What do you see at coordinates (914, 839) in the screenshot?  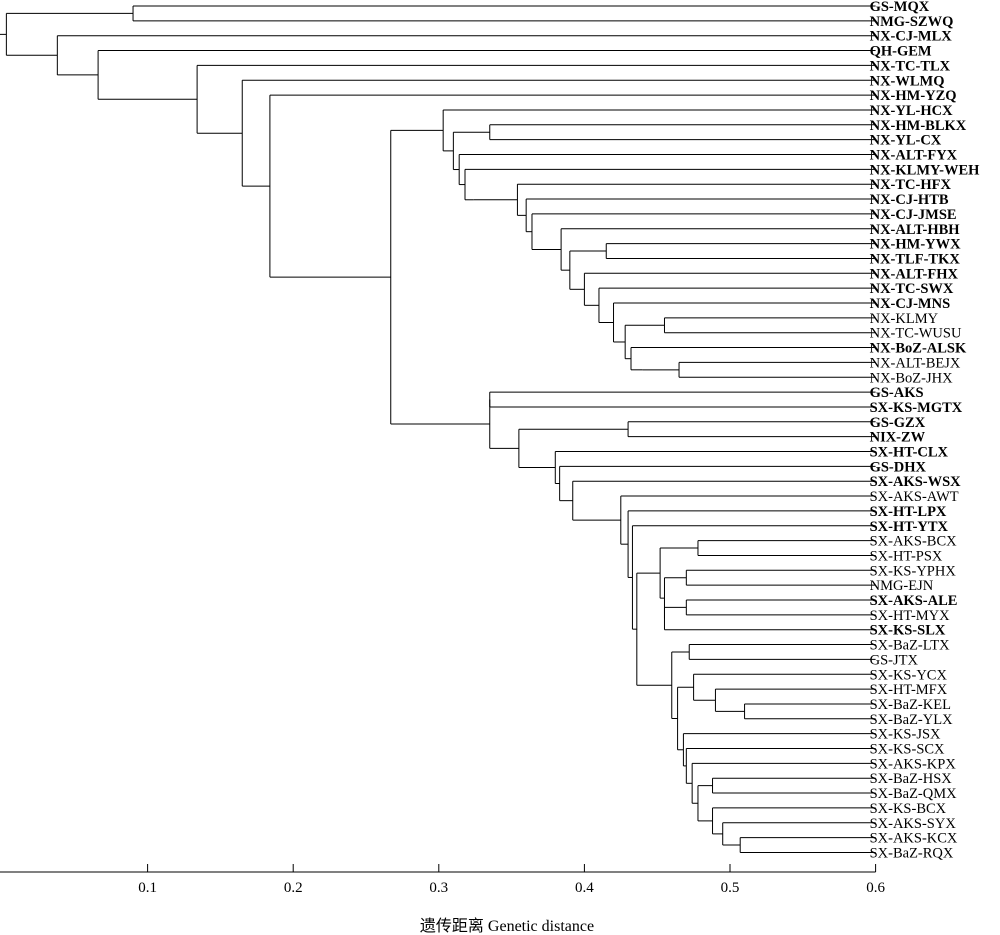 I see `leaf-label: SX-AKS-KCX` at bounding box center [914, 839].